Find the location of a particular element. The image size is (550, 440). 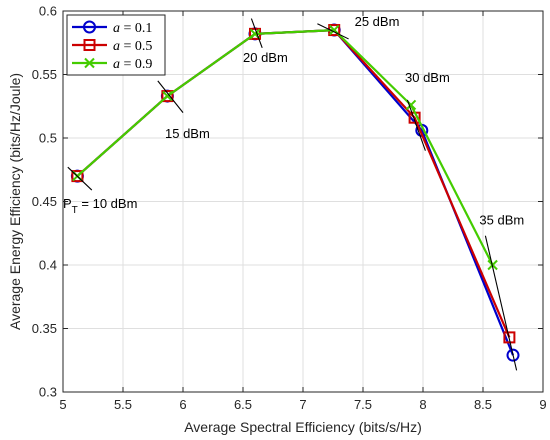

x-tick-label: 7.5 is located at coordinates (363, 404).